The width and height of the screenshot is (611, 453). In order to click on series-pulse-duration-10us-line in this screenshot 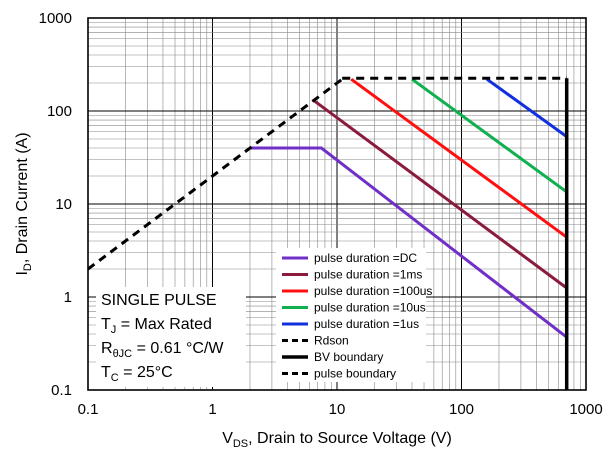, I will do `click(489, 135)`.